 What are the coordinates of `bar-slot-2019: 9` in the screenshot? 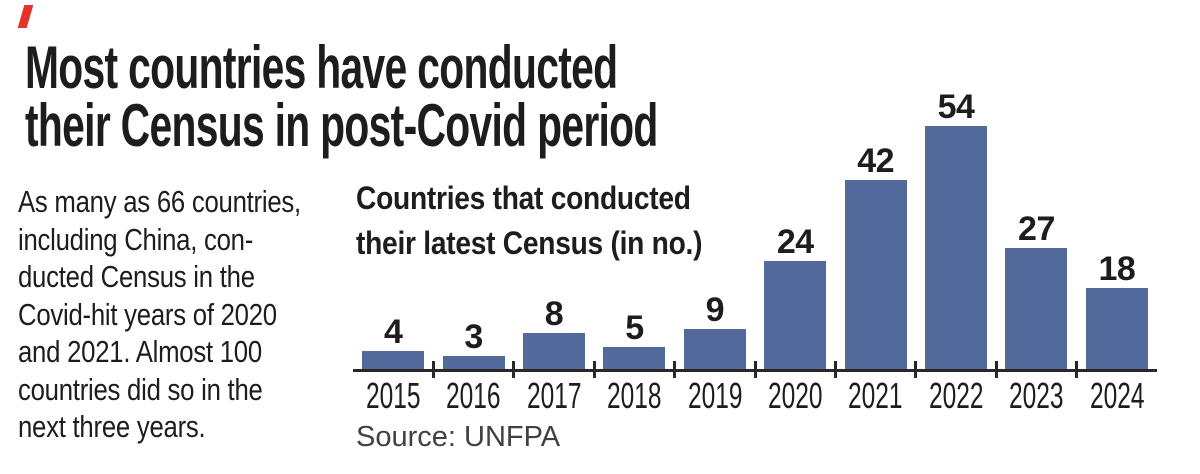 It's located at (715, 329).